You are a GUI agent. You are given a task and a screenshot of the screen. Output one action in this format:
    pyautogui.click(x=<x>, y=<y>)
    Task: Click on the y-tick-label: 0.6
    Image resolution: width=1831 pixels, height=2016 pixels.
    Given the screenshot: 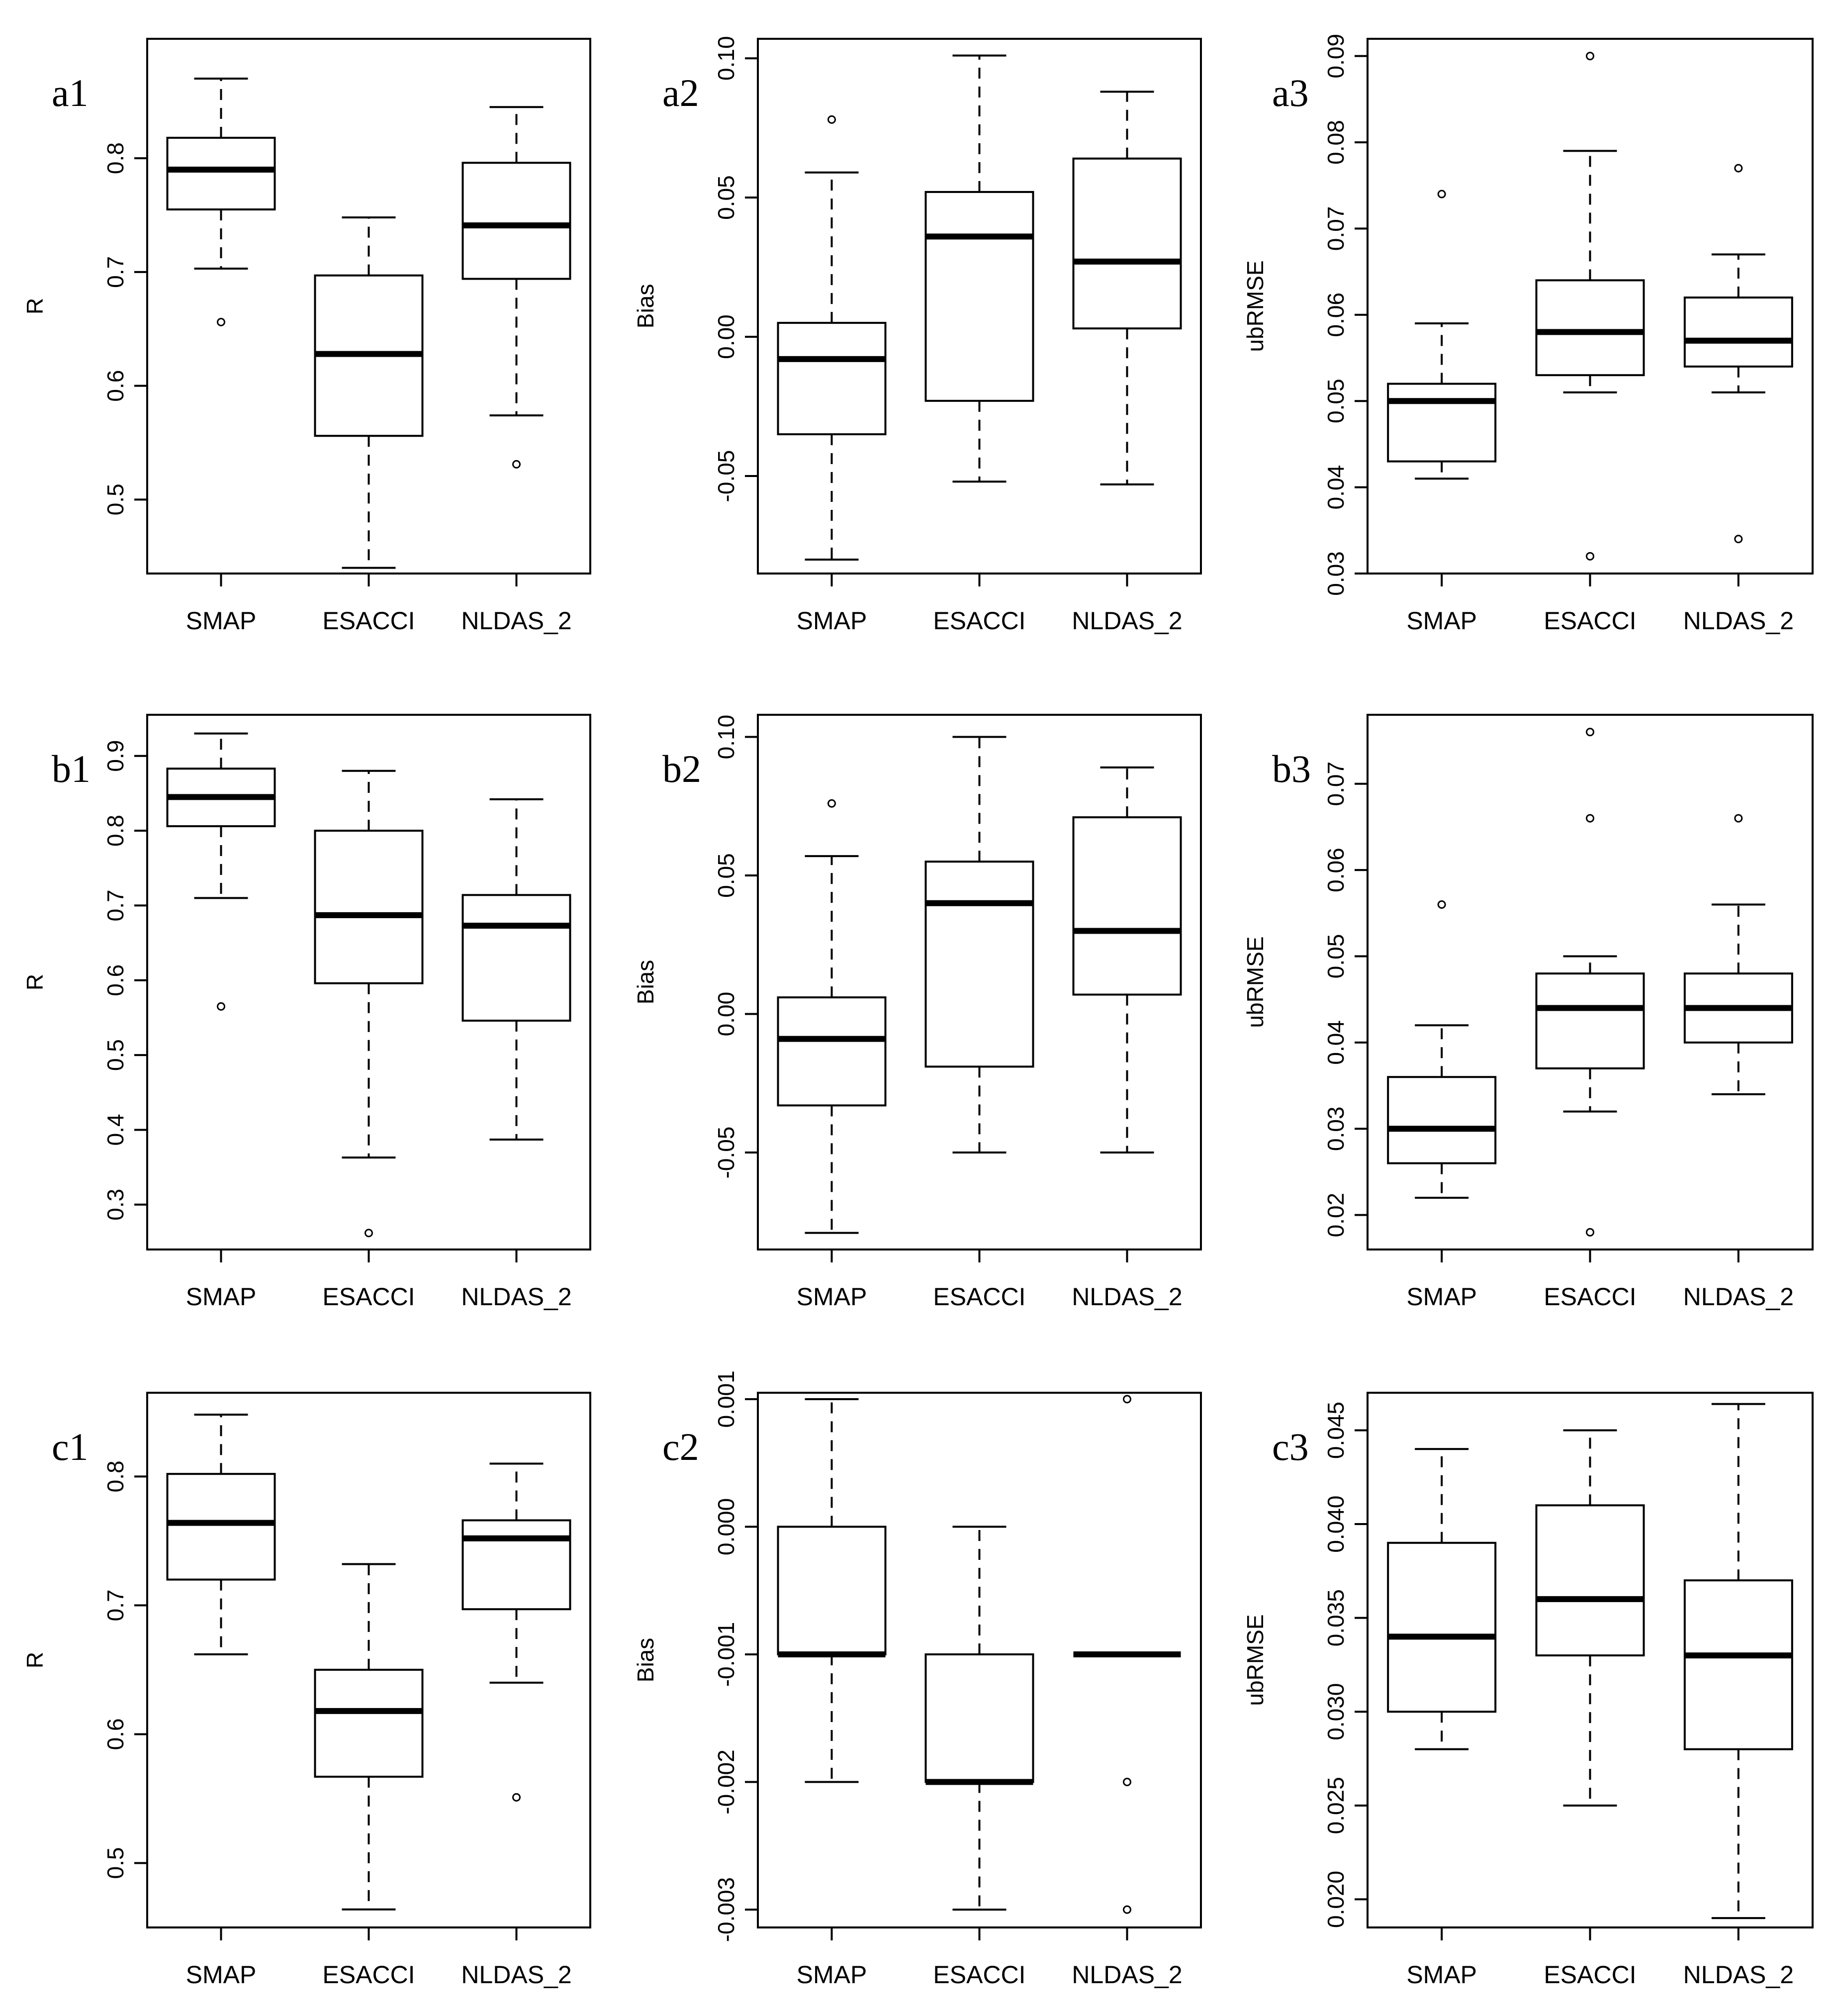 What is the action you would take?
    pyautogui.click(x=115, y=980)
    